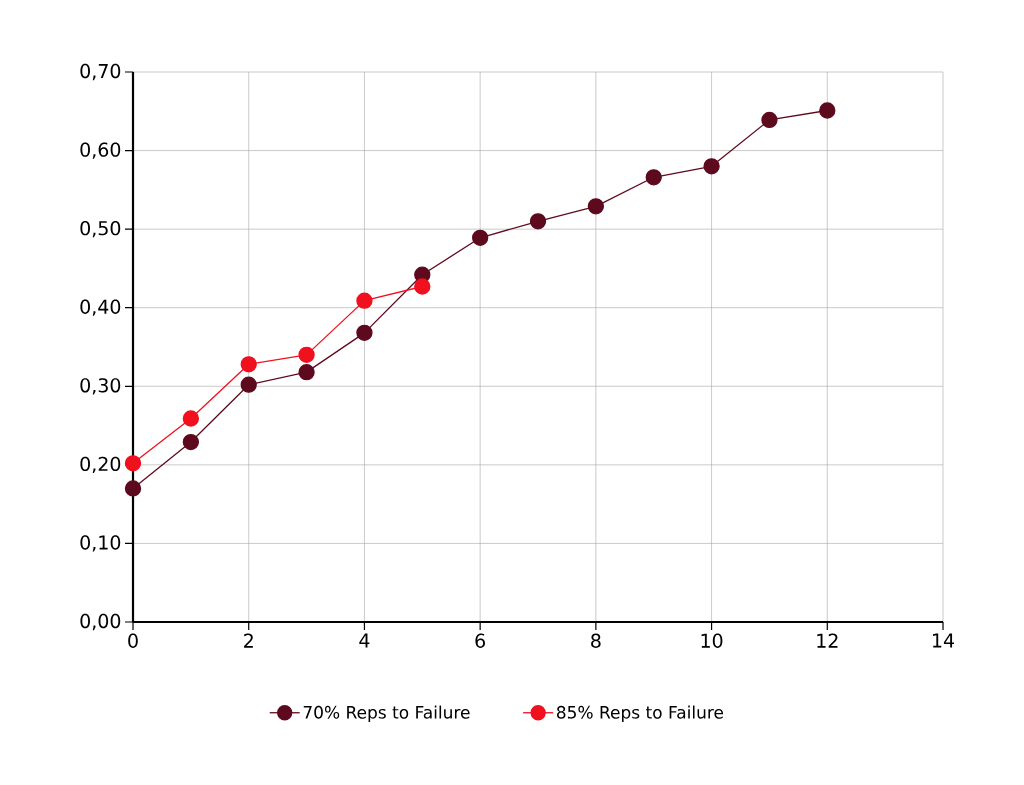  What do you see at coordinates (944, 640) in the screenshot?
I see `x-tick-label: 14` at bounding box center [944, 640].